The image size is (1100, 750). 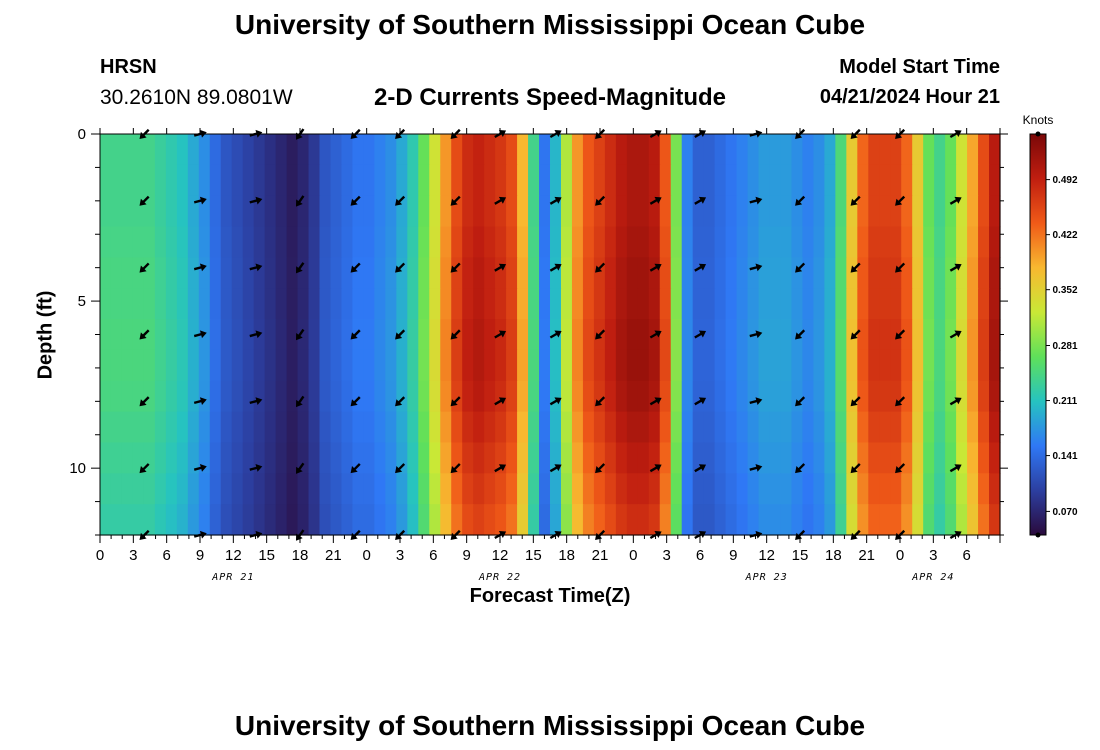 What do you see at coordinates (1064, 235) in the screenshot?
I see `colorbar-tick-label: 0.422` at bounding box center [1064, 235].